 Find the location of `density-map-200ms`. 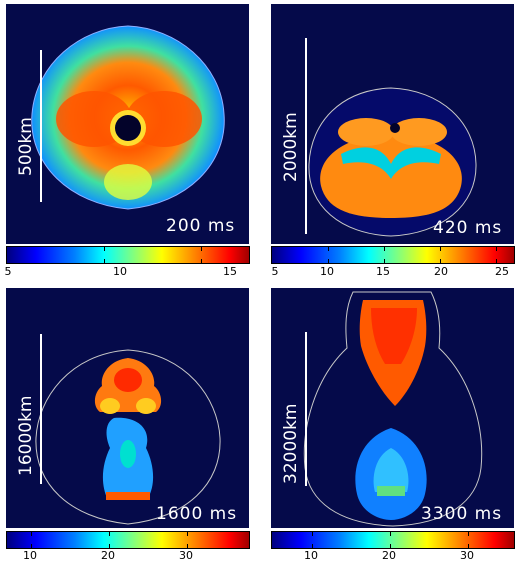

density-map-200ms is located at coordinates (128, 117).